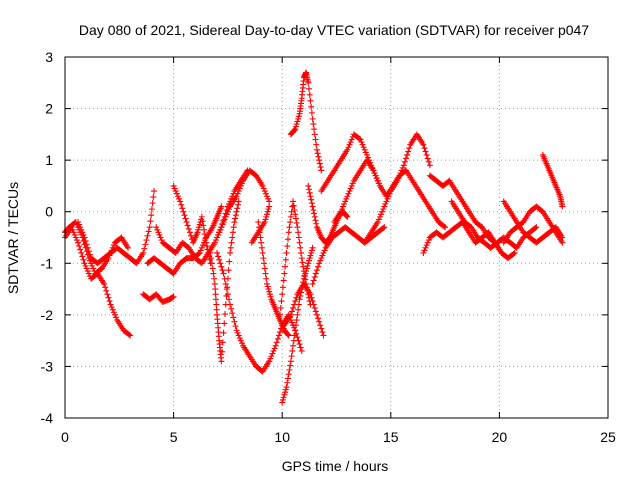  I want to click on series-sat-b, so click(96, 248).